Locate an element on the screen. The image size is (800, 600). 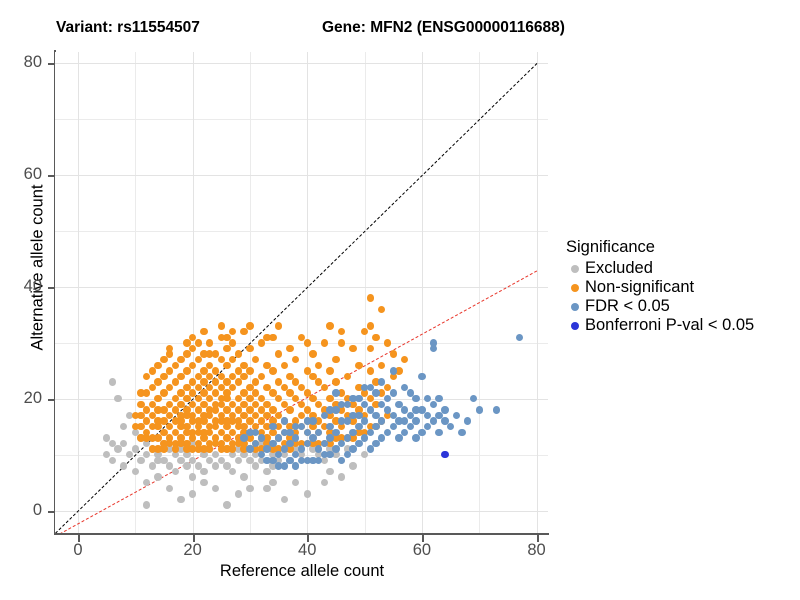
x-tick-label: 60 is located at coordinates (422, 550).